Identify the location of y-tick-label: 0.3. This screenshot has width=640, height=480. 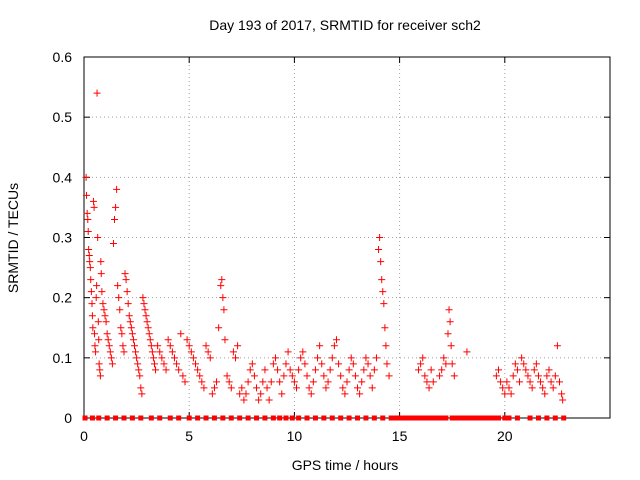
(63, 238).